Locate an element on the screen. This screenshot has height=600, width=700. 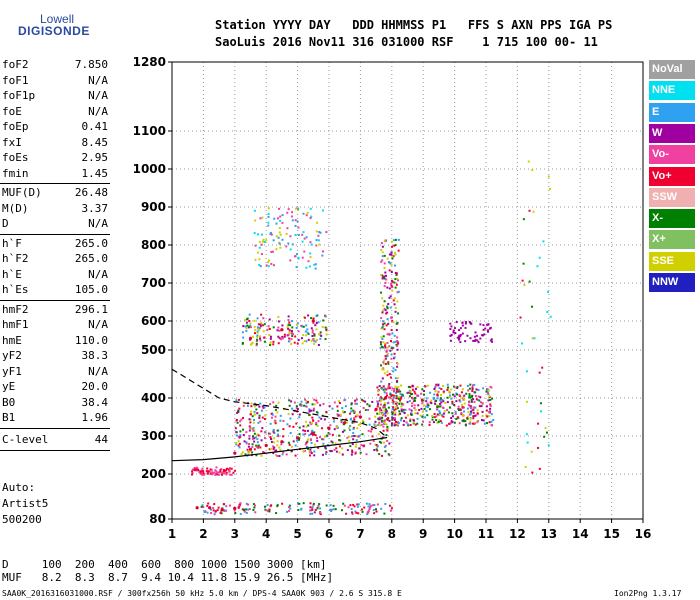
param-value: 2.95 is located at coordinates (95, 157).